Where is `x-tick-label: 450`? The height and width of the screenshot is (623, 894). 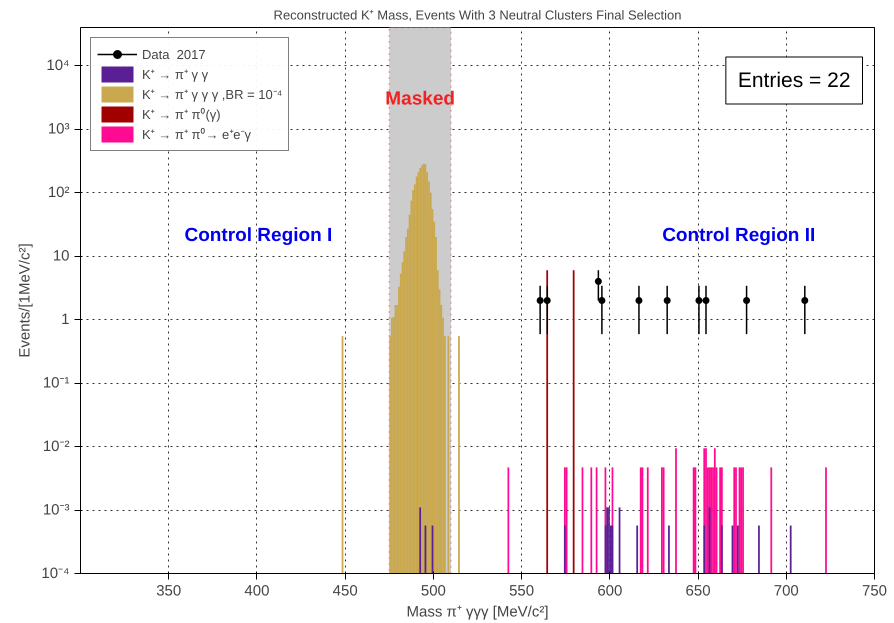
x-tick-label: 450 is located at coordinates (345, 591).